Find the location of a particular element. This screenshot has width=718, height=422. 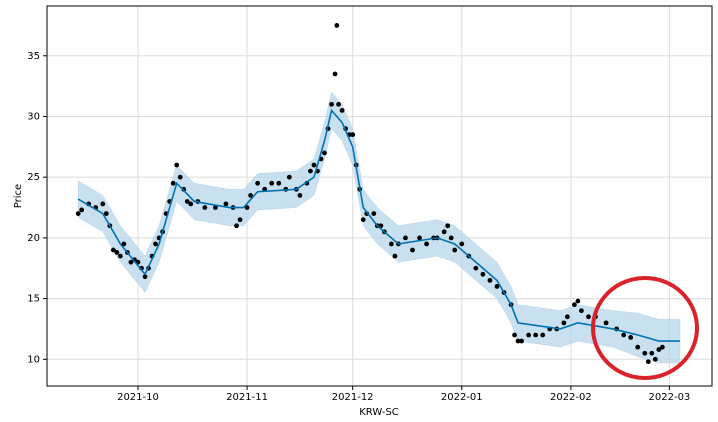

x-tick-label: 2022-03 is located at coordinates (670, 397).